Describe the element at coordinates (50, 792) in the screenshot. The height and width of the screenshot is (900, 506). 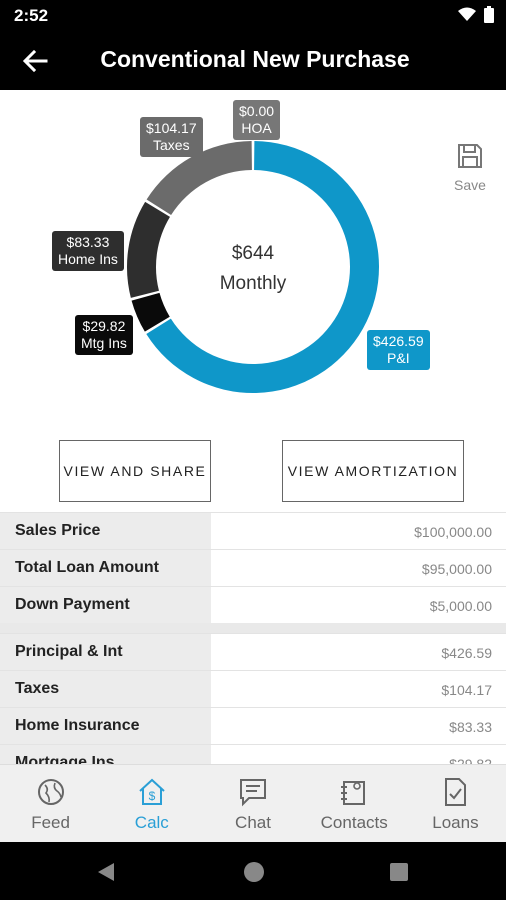
I see `globe-icon` at that location.